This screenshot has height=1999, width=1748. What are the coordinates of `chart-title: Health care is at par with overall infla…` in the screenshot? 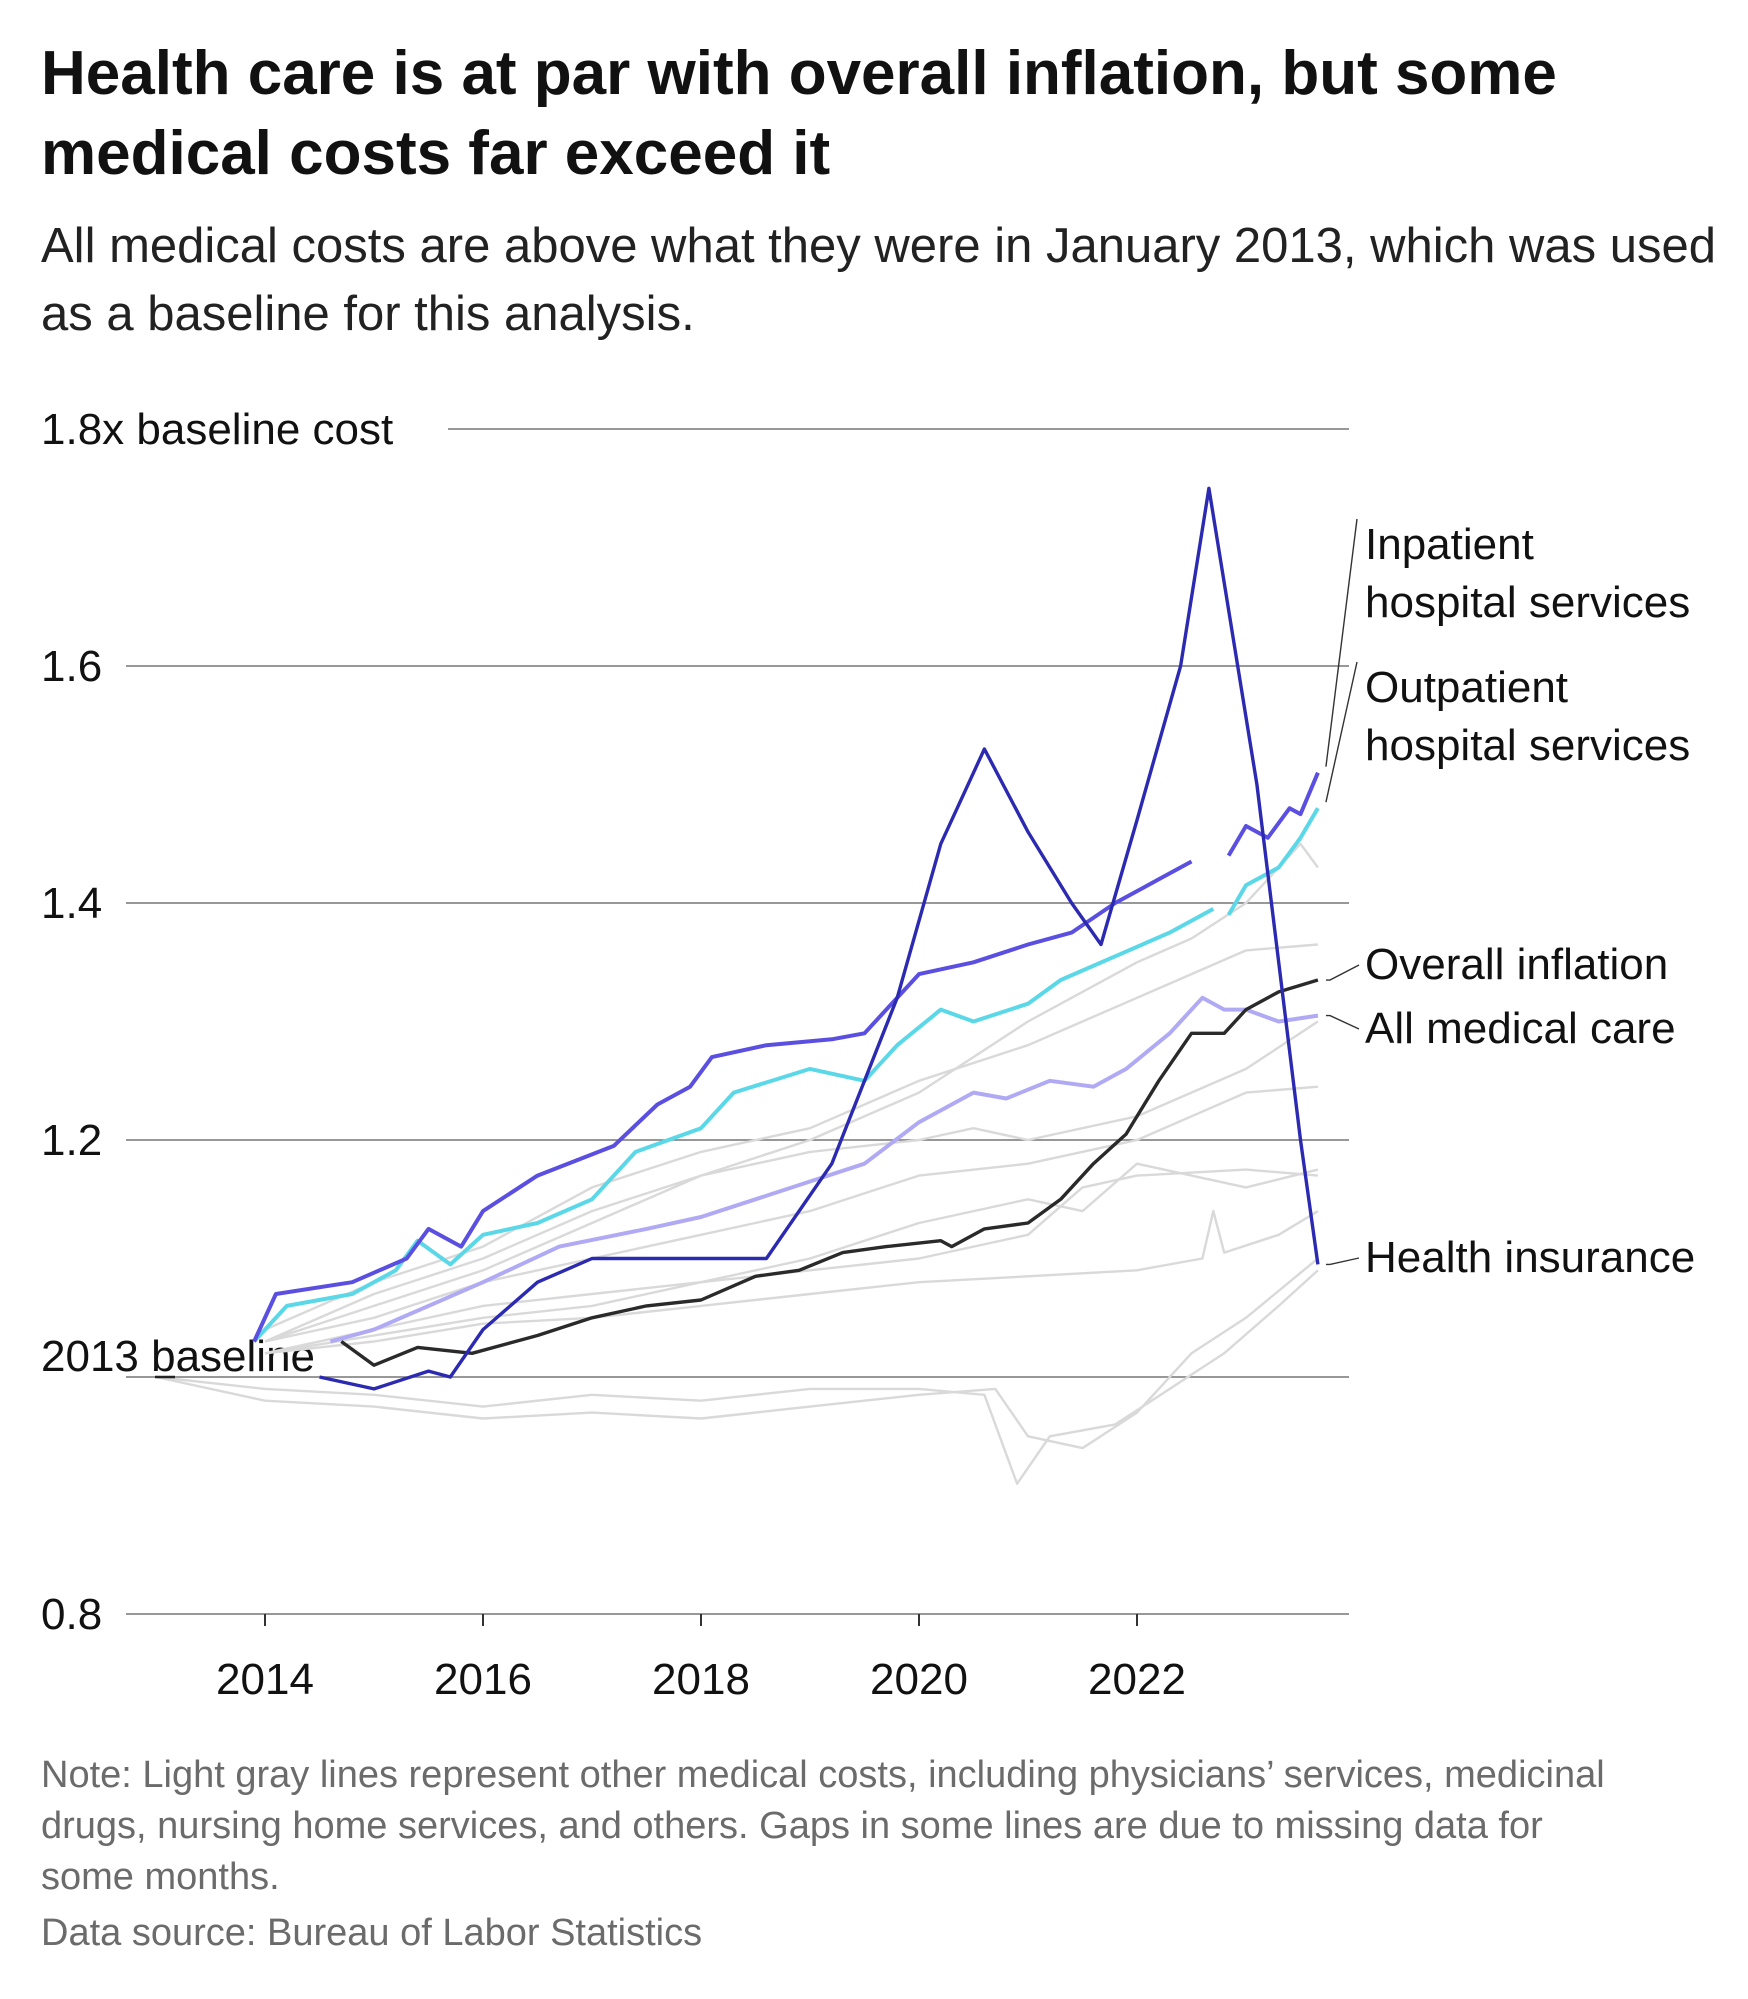 It's located at (799, 113).